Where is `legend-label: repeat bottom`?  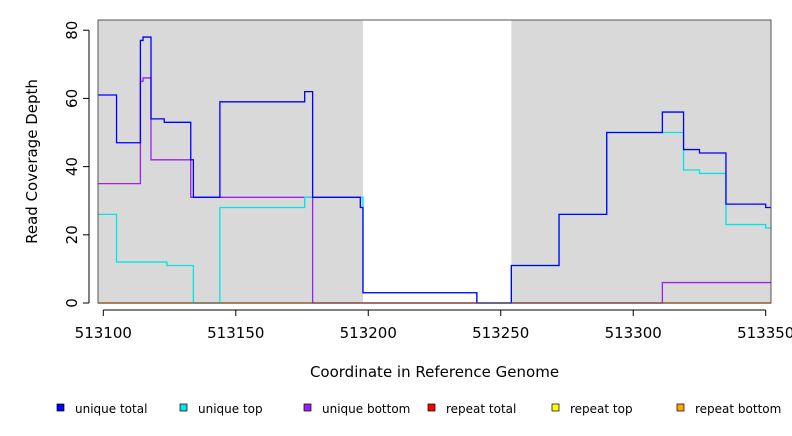 legend-label: repeat bottom is located at coordinates (738, 409).